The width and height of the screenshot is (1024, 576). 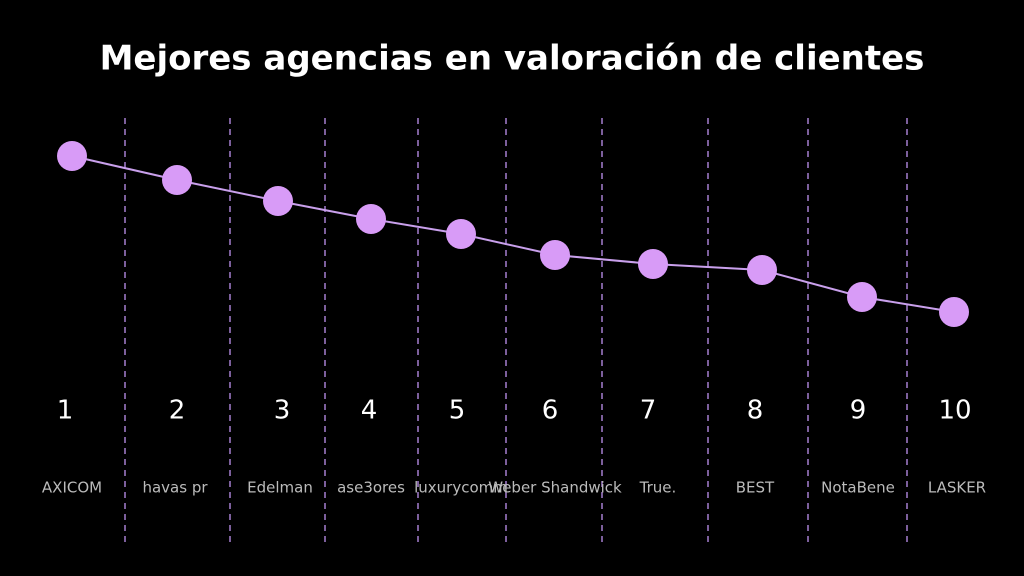 What do you see at coordinates (858, 411) in the screenshot?
I see `rank-label: 9` at bounding box center [858, 411].